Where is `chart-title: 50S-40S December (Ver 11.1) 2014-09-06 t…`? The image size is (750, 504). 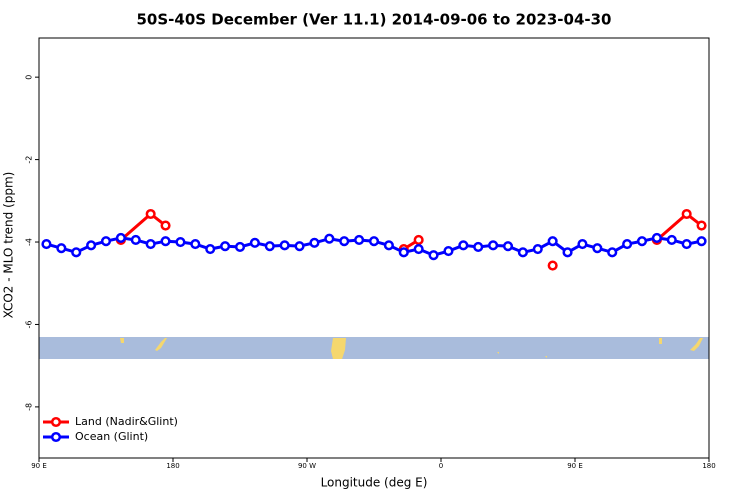 chart-title: 50S-40S December (Ver 11.1) 2014-09-06 t… is located at coordinates (374, 20).